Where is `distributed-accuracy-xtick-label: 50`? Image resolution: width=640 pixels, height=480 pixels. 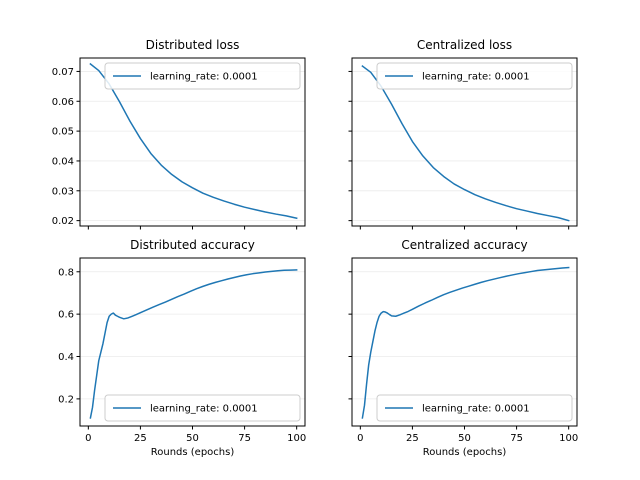
distributed-accuracy-xtick-label: 50 is located at coordinates (192, 438).